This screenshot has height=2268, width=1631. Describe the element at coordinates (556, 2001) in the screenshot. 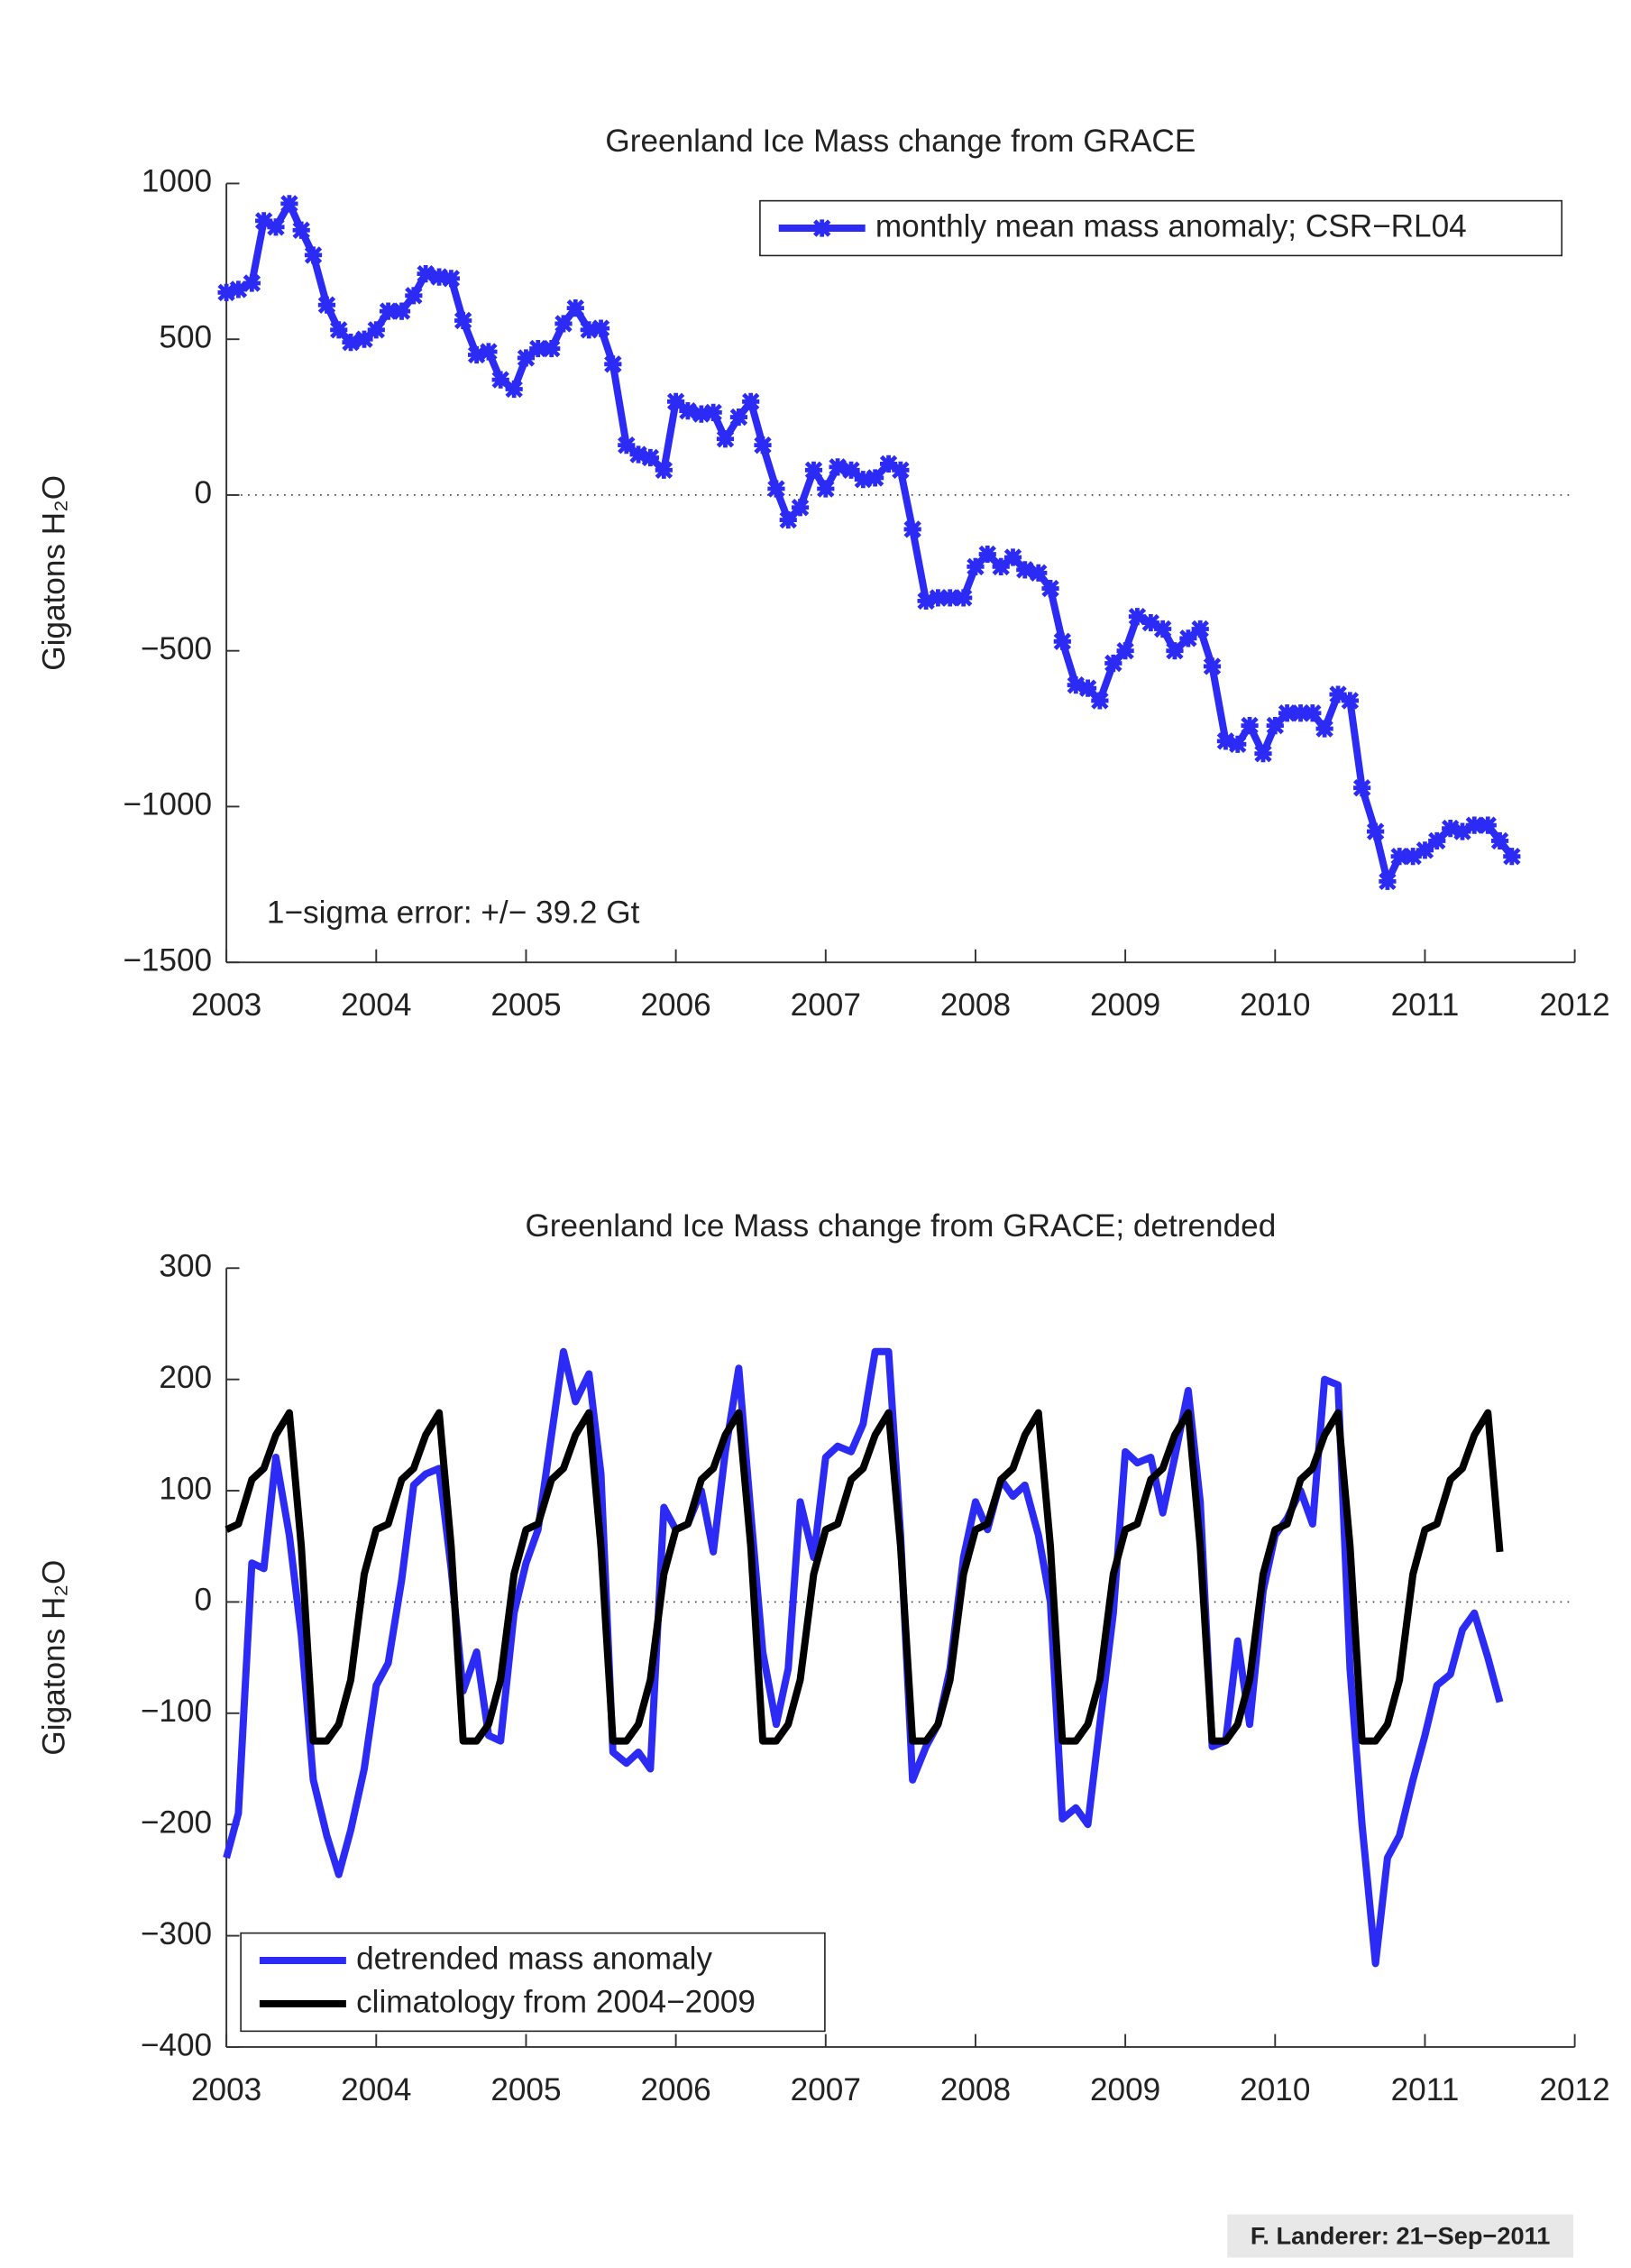

I see `legend-label: climatology from 2004−2009` at that location.